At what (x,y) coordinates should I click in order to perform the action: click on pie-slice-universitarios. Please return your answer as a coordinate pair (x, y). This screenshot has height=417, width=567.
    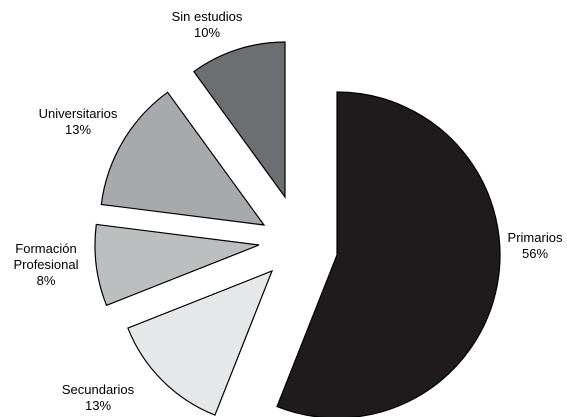
    Looking at the image, I should click on (183, 158).